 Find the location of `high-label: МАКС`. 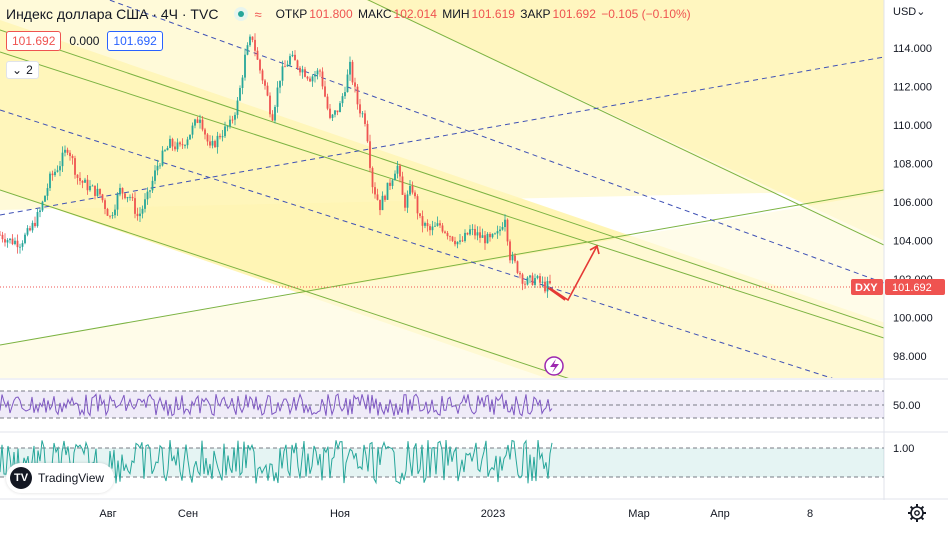

high-label: МАКС is located at coordinates (374, 14).